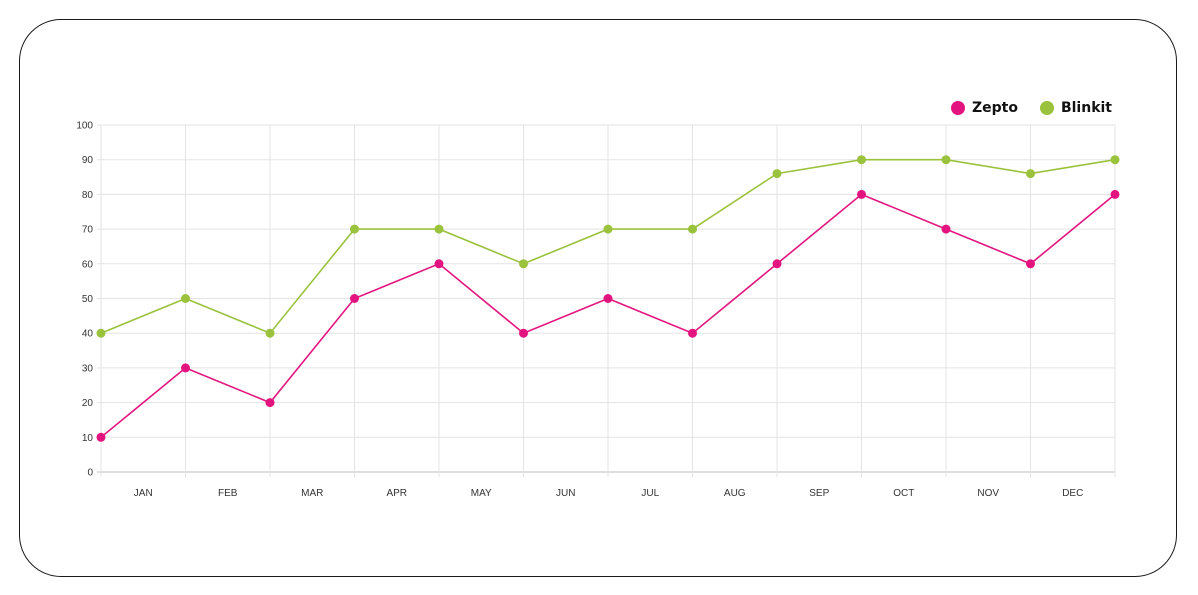 This screenshot has height=595, width=1198. I want to click on x-tick-label: AUG, so click(735, 493).